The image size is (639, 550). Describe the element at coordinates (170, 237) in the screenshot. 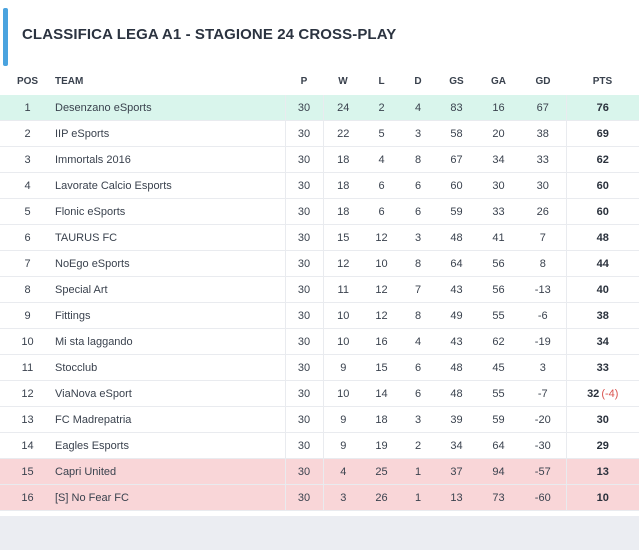

I see `cell-team: TAURUS FC` at that location.